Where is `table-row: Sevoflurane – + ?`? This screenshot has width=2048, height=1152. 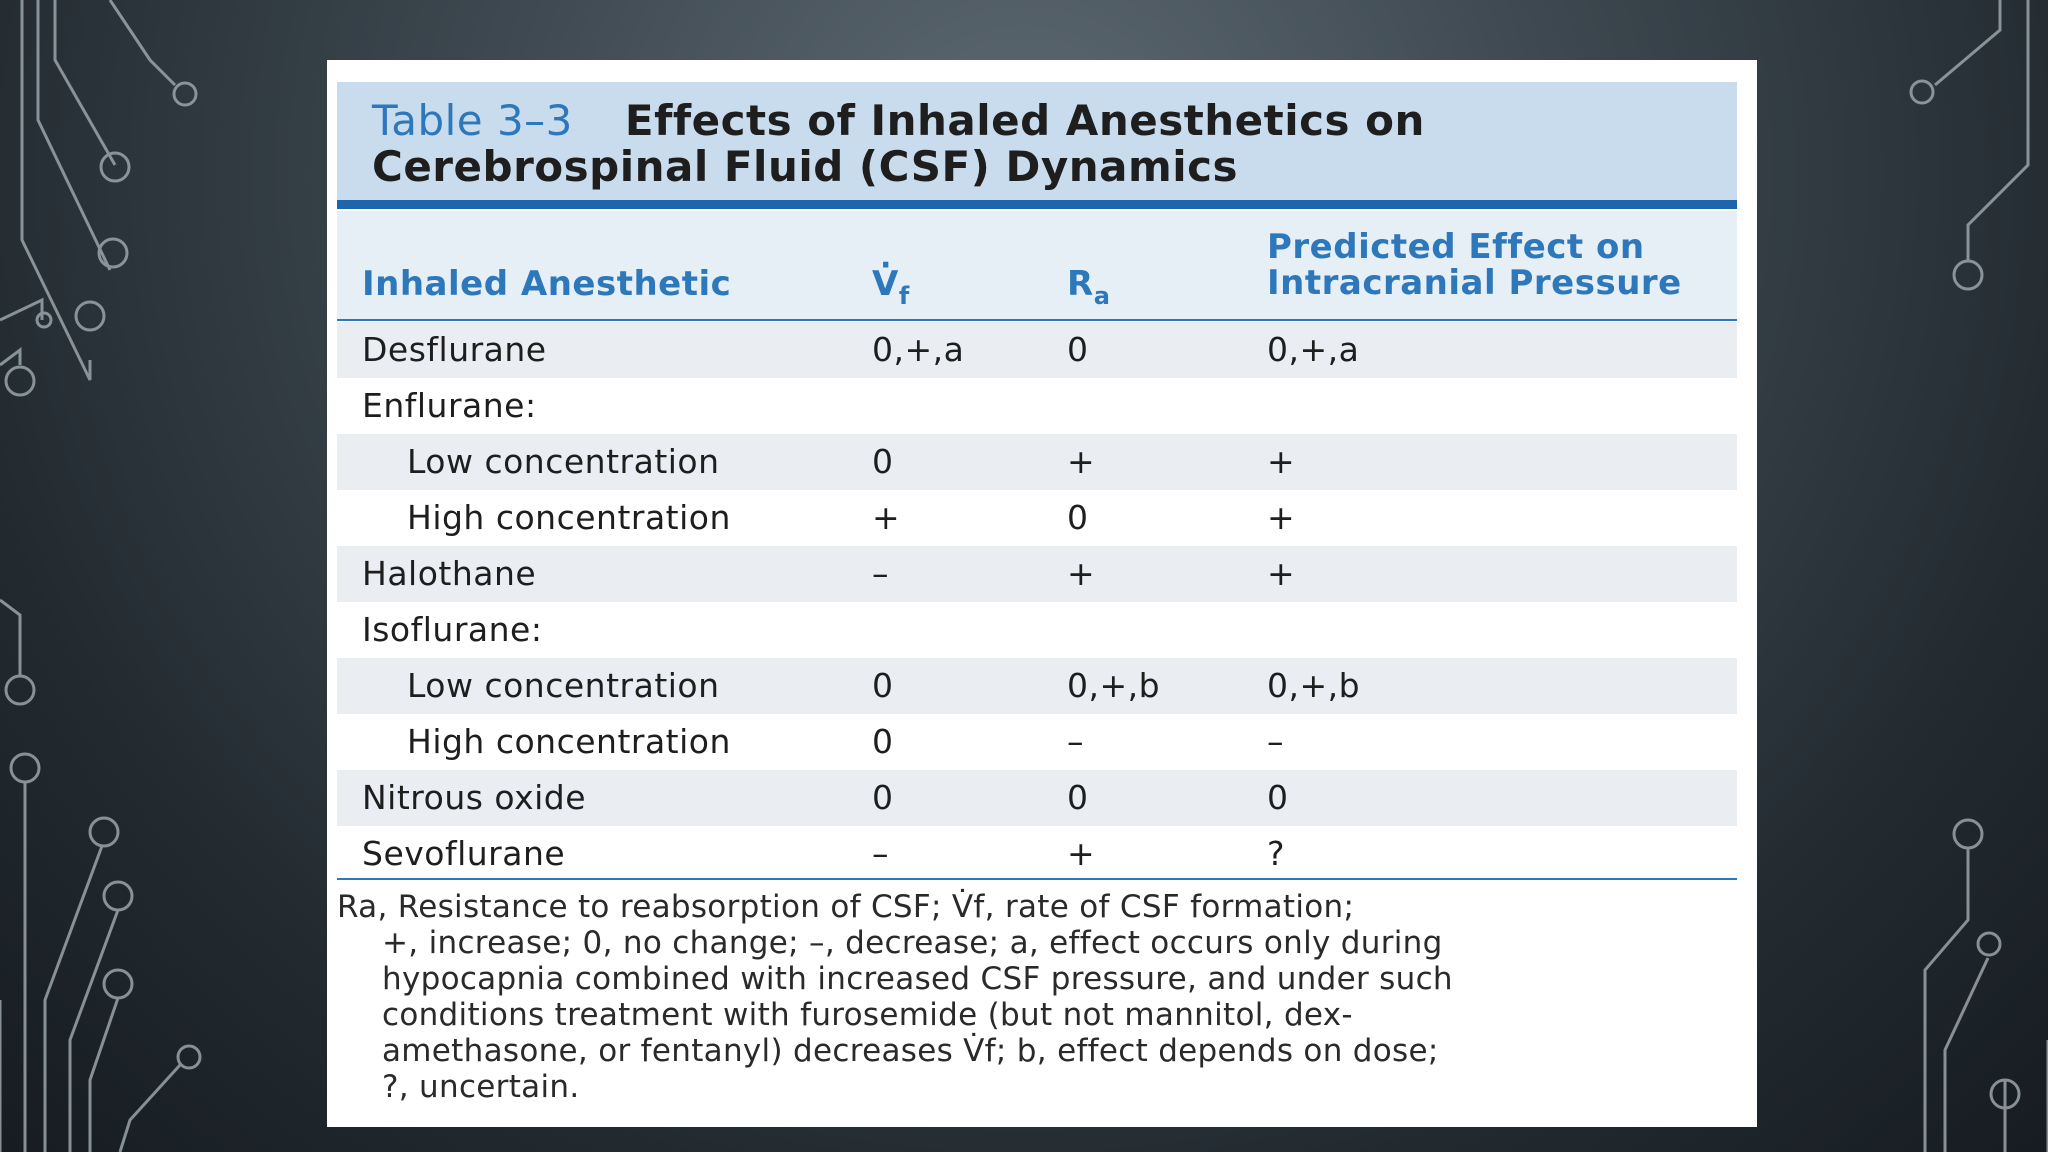
table-row: Sevoflurane – + ? is located at coordinates (1037, 854).